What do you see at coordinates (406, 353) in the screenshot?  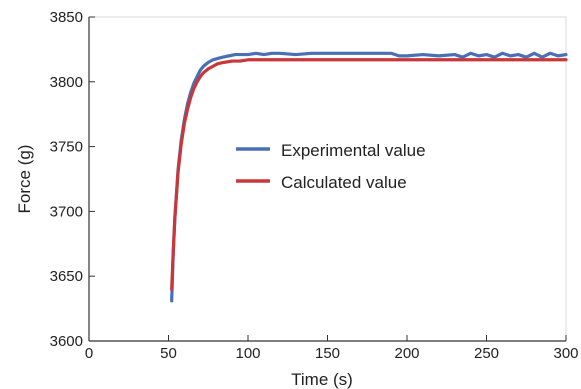 I see `x-tick-label: 200` at bounding box center [406, 353].